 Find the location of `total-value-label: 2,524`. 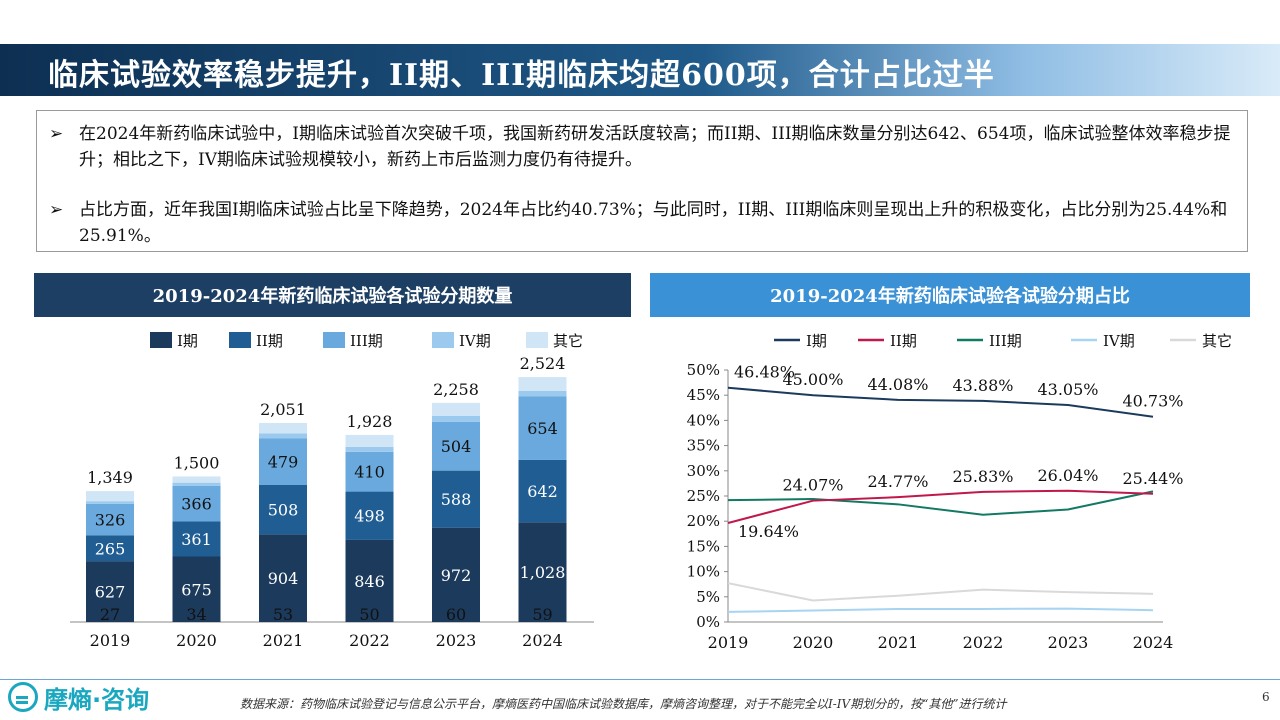

total-value-label: 2,524 is located at coordinates (543, 363).